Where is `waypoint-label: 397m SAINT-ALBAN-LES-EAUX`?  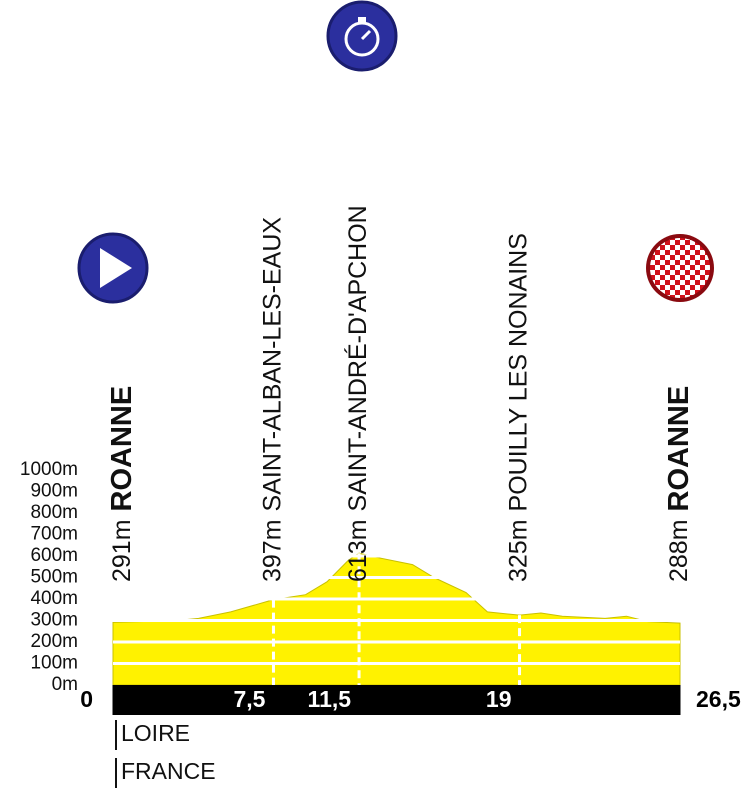 waypoint-label: 397m SAINT-ALBAN-LES-EAUX is located at coordinates (272, 399).